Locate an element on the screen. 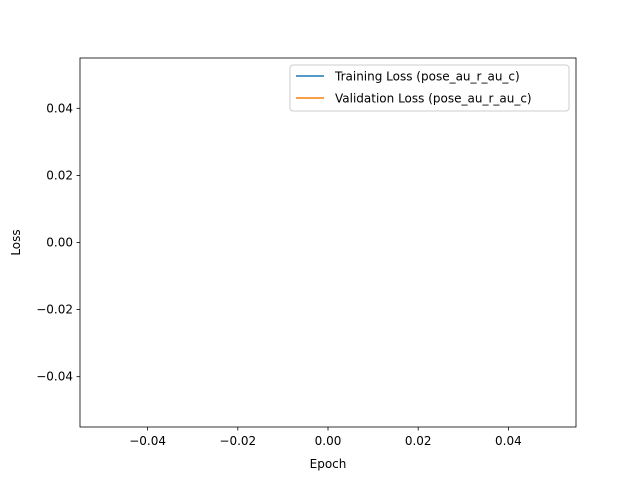 This screenshot has width=640, height=485. x-tick-label: 0.00 is located at coordinates (328, 441).